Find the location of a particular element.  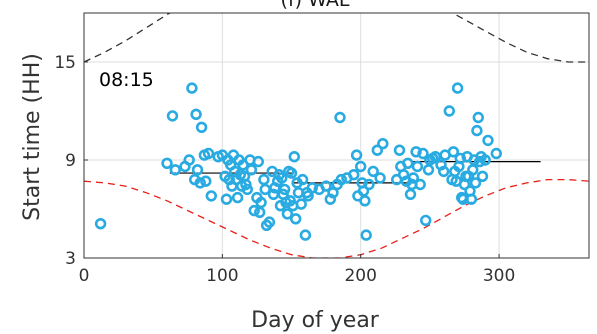

chart-title: (f) WAL is located at coordinates (315, 5).